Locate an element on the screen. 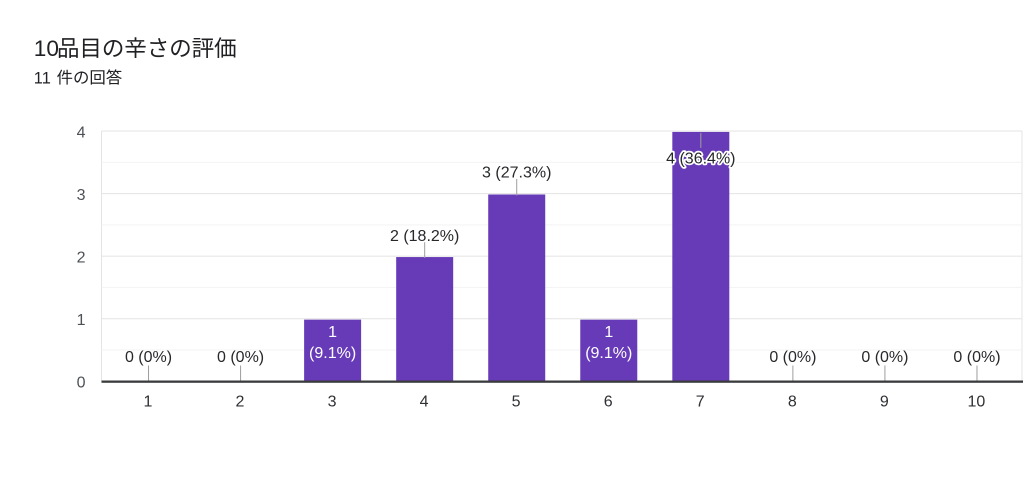 The width and height of the screenshot is (1024, 491). svg-text: 6 is located at coordinates (608, 402).